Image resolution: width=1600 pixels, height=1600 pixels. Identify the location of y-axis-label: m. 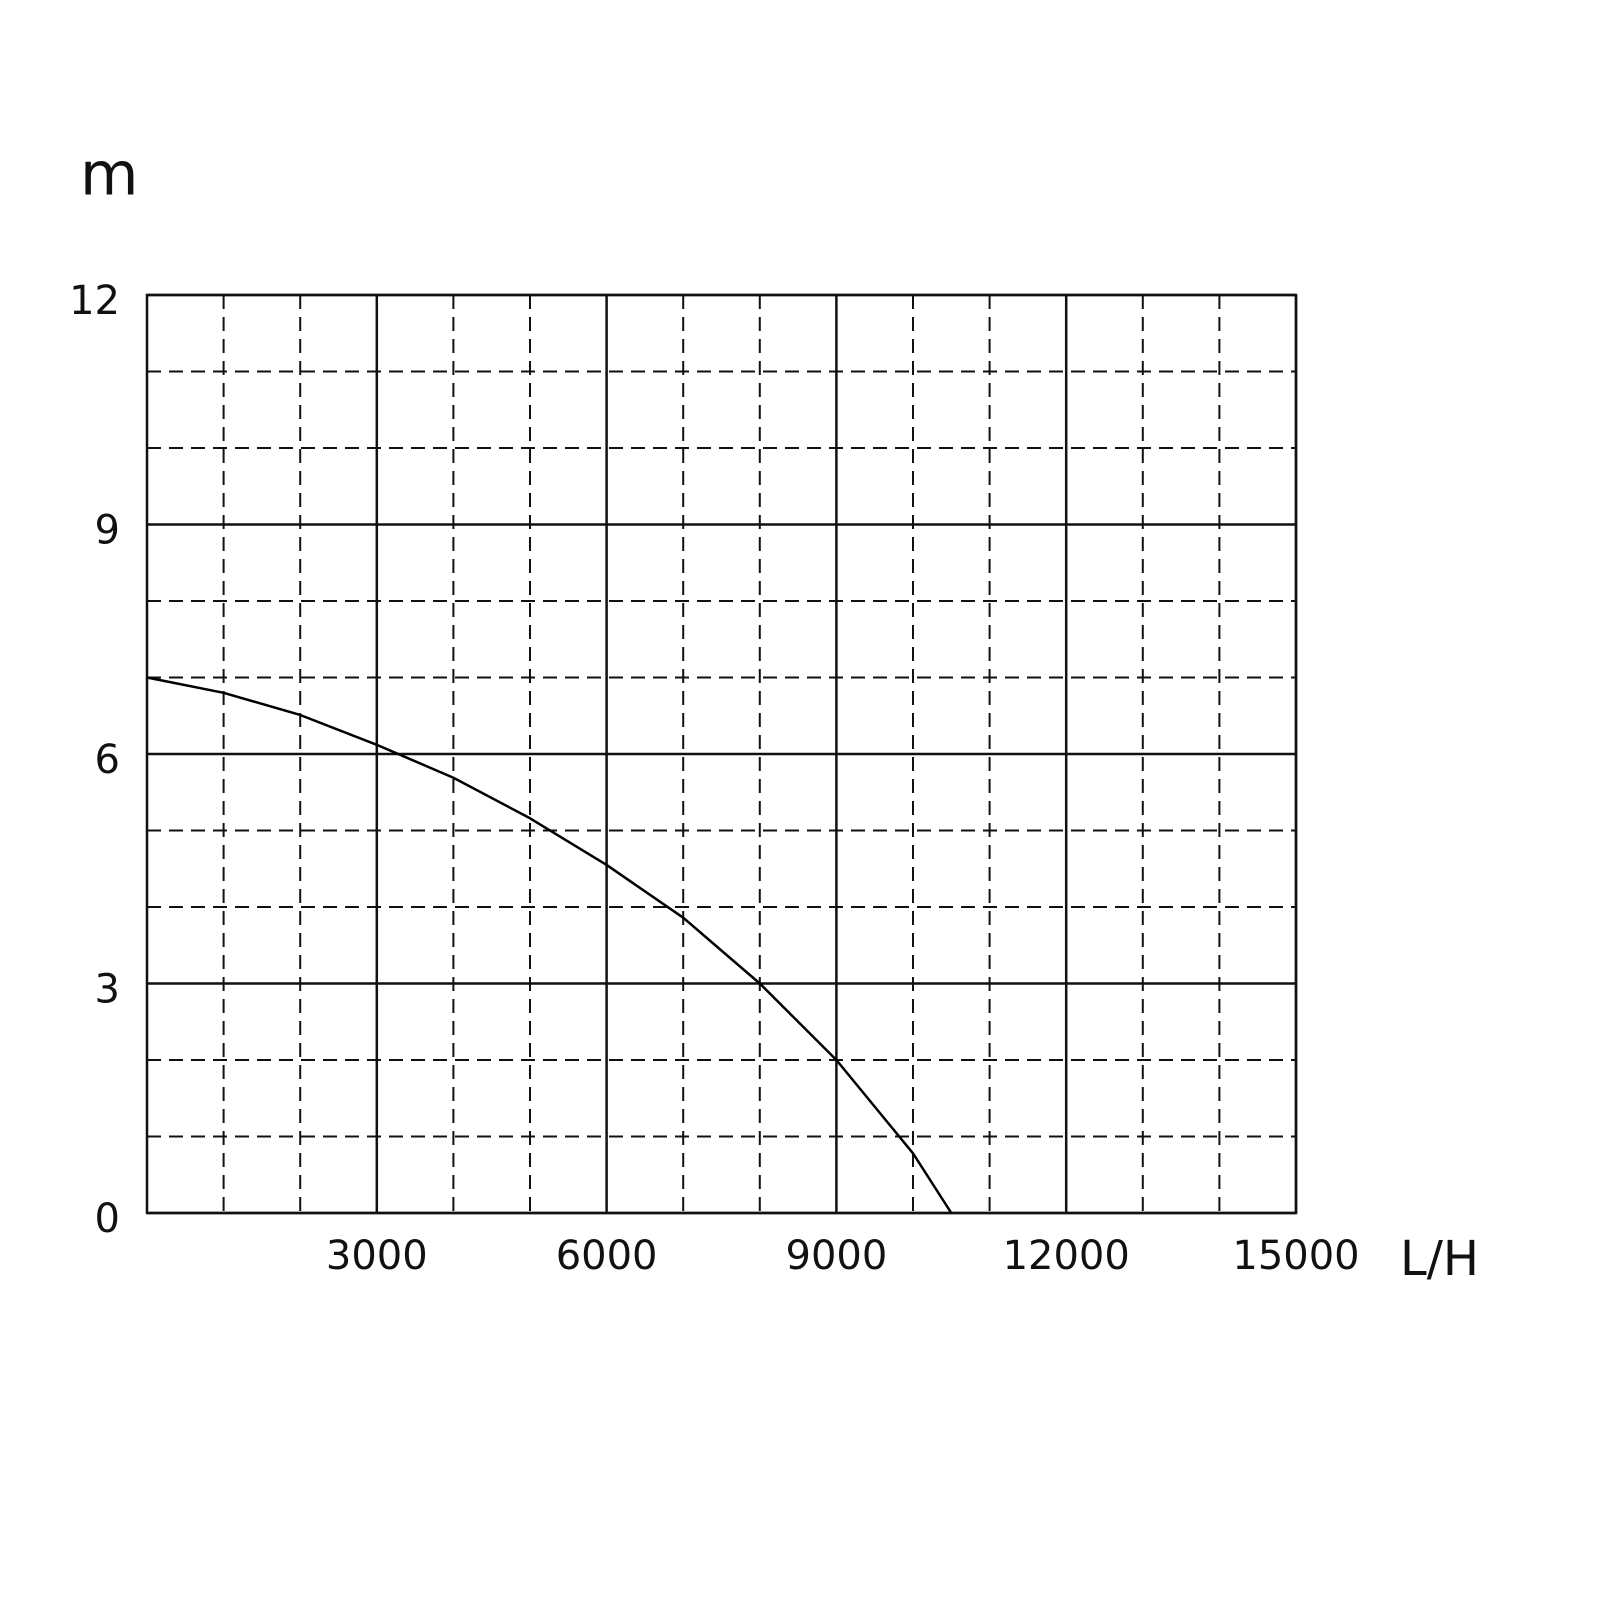
(109, 175).